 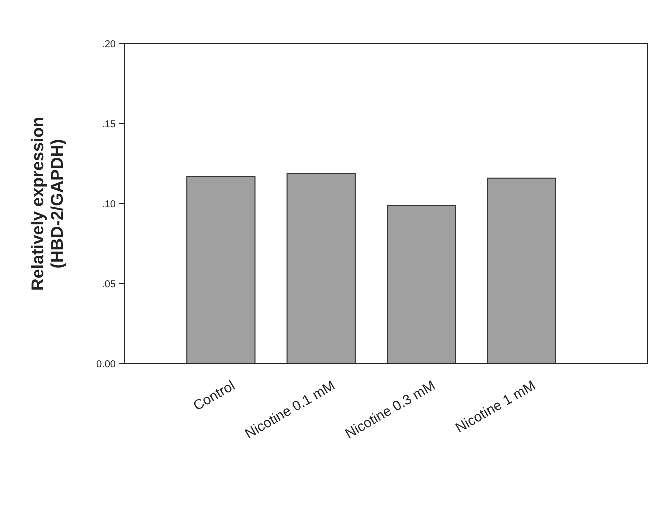 I want to click on y-tick-label: .05, so click(x=109, y=285).